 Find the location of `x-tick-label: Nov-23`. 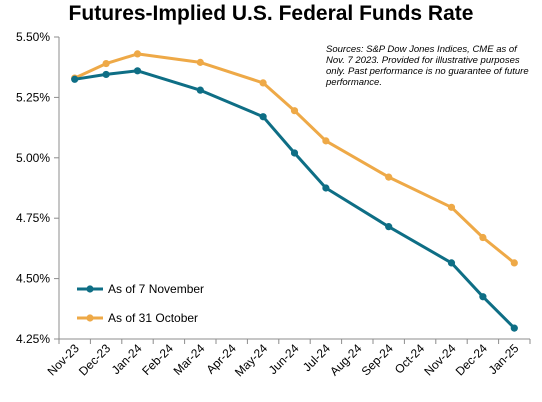

x-tick-label: Nov-23 is located at coordinates (63, 359).